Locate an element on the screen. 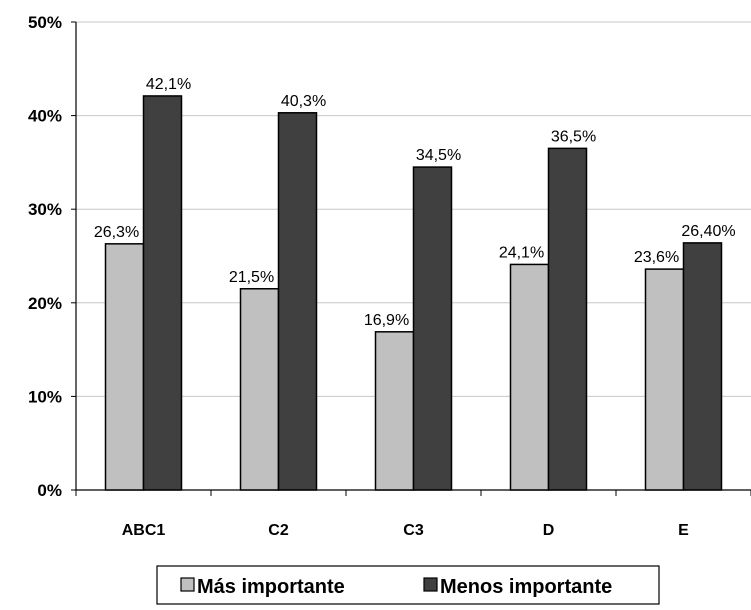 This screenshot has width=751, height=610. data-label: 26,3% is located at coordinates (116, 232).